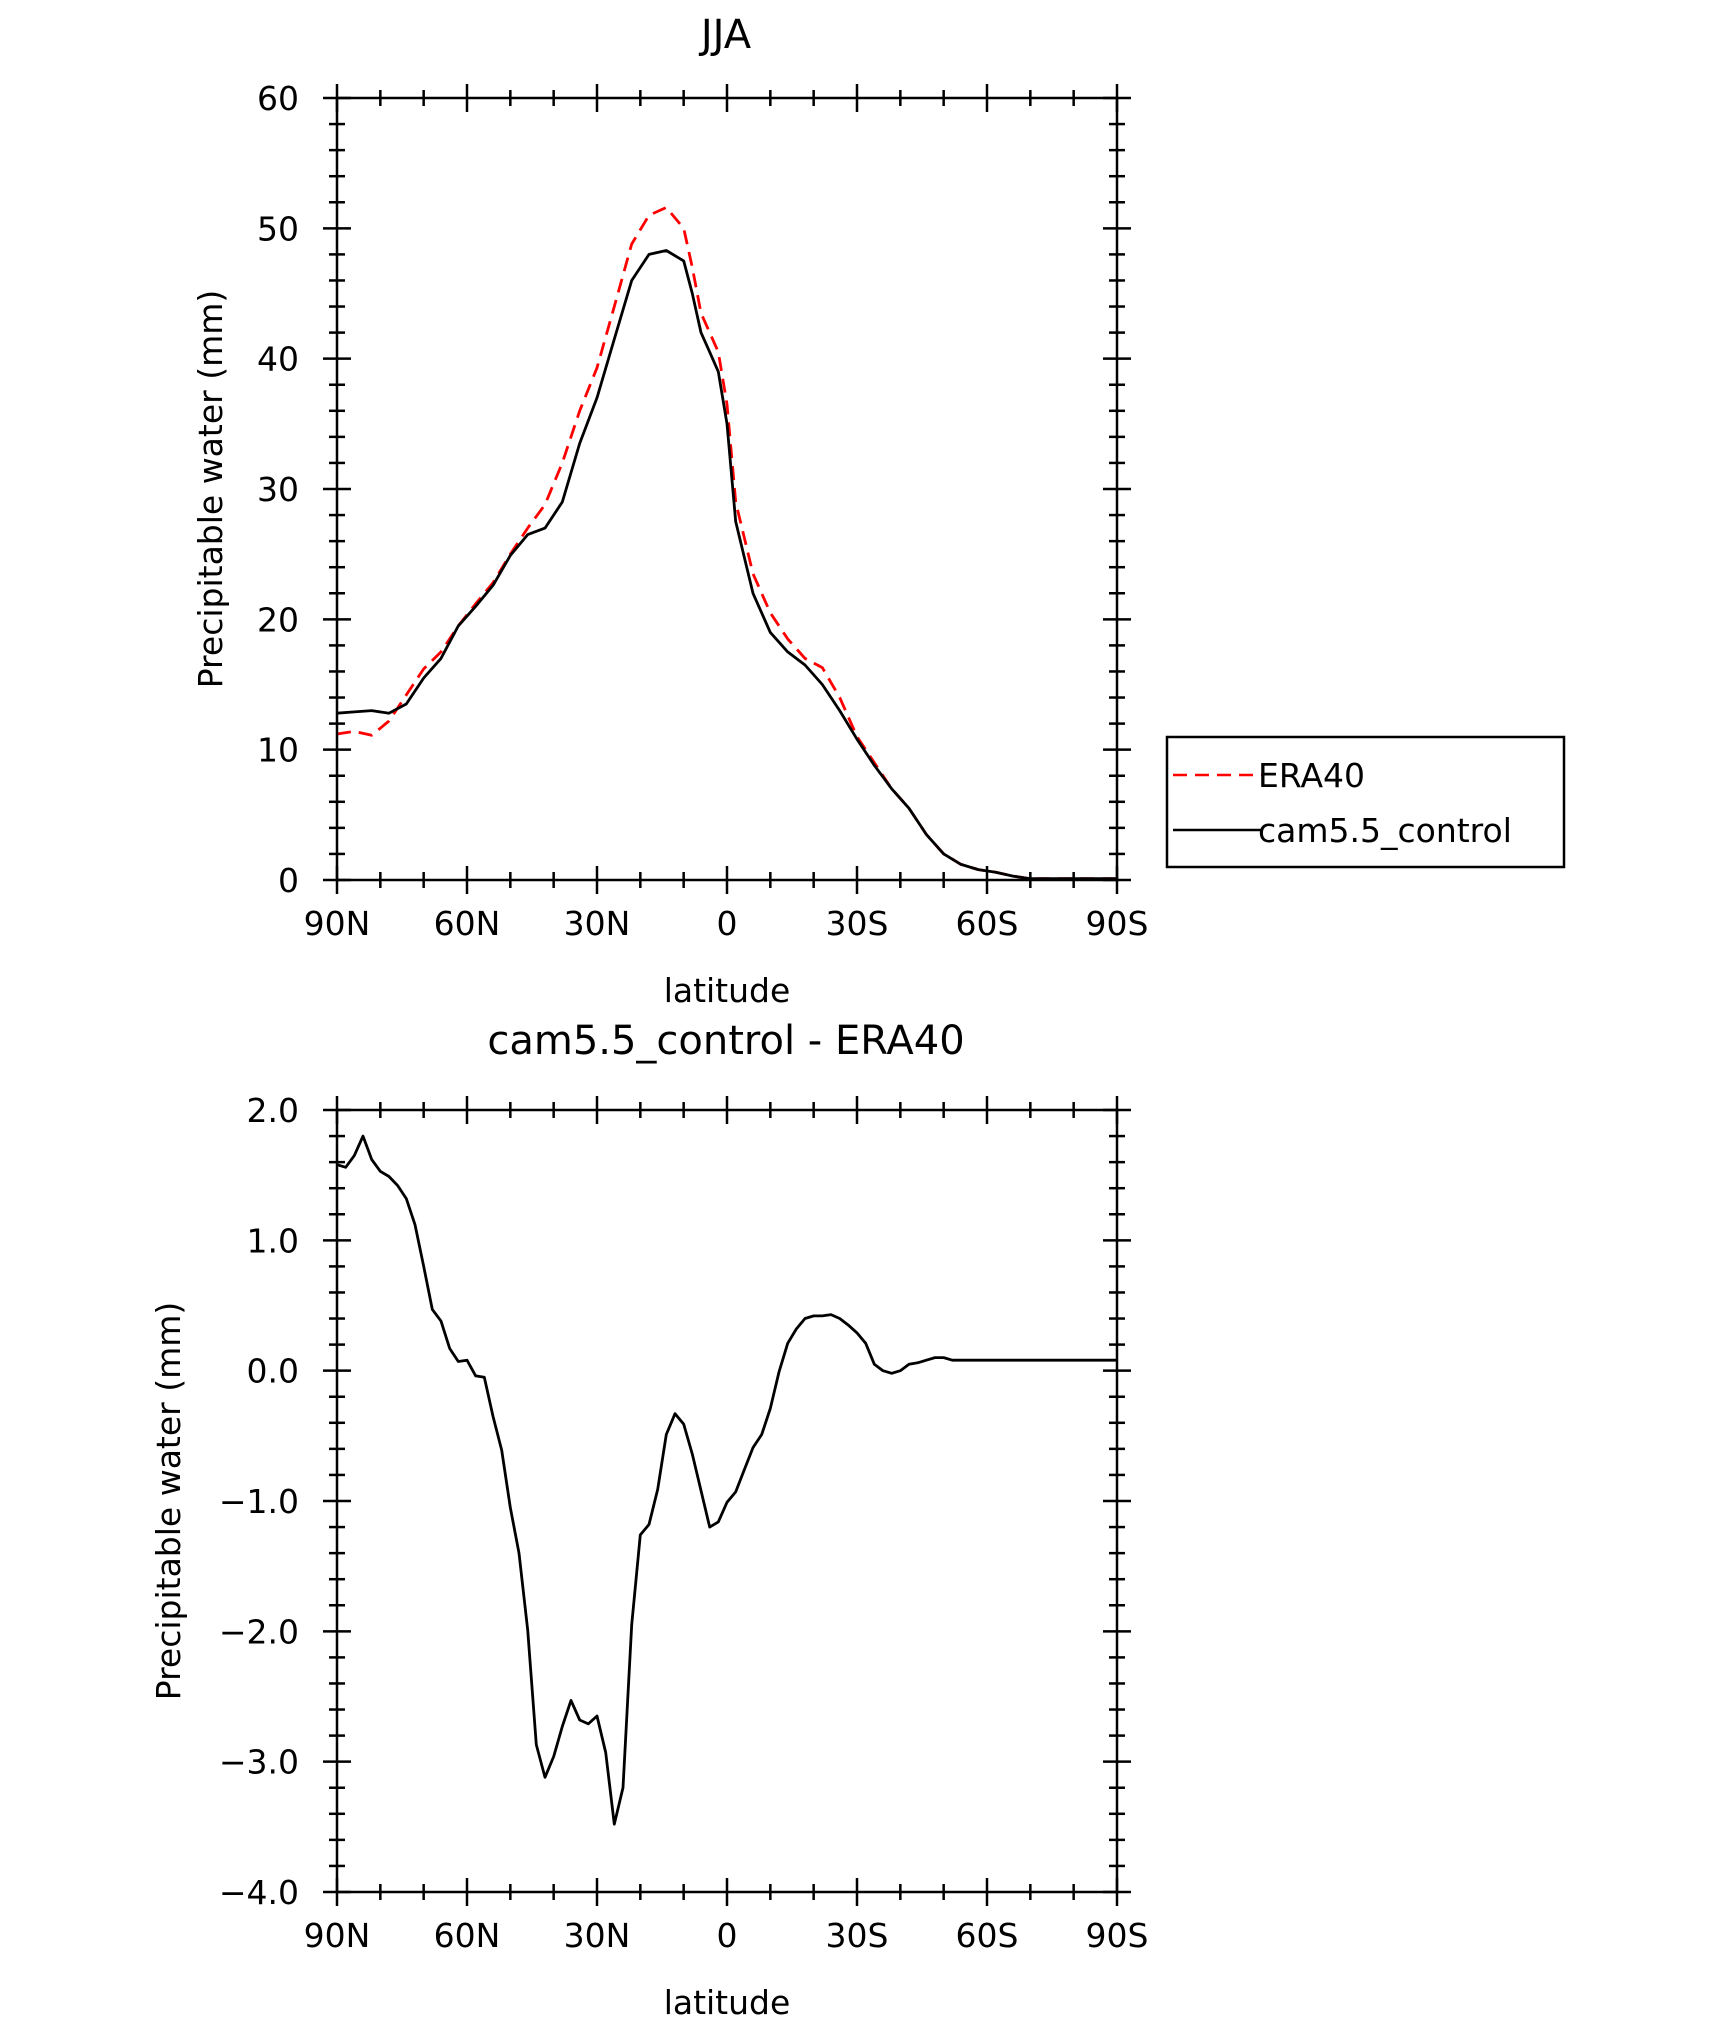  What do you see at coordinates (273, 1240) in the screenshot?
I see `y-tick-label: 1.0` at bounding box center [273, 1240].